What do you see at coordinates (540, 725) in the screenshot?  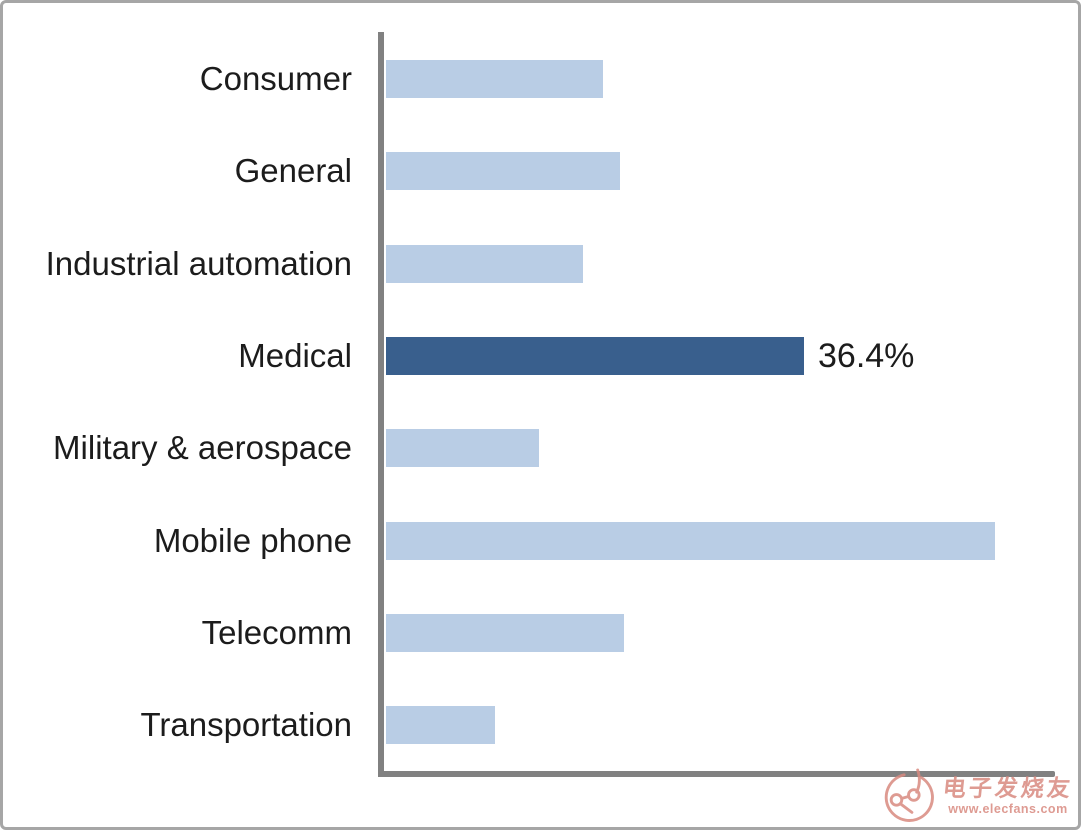 I see `bar-row: Transportation` at bounding box center [540, 725].